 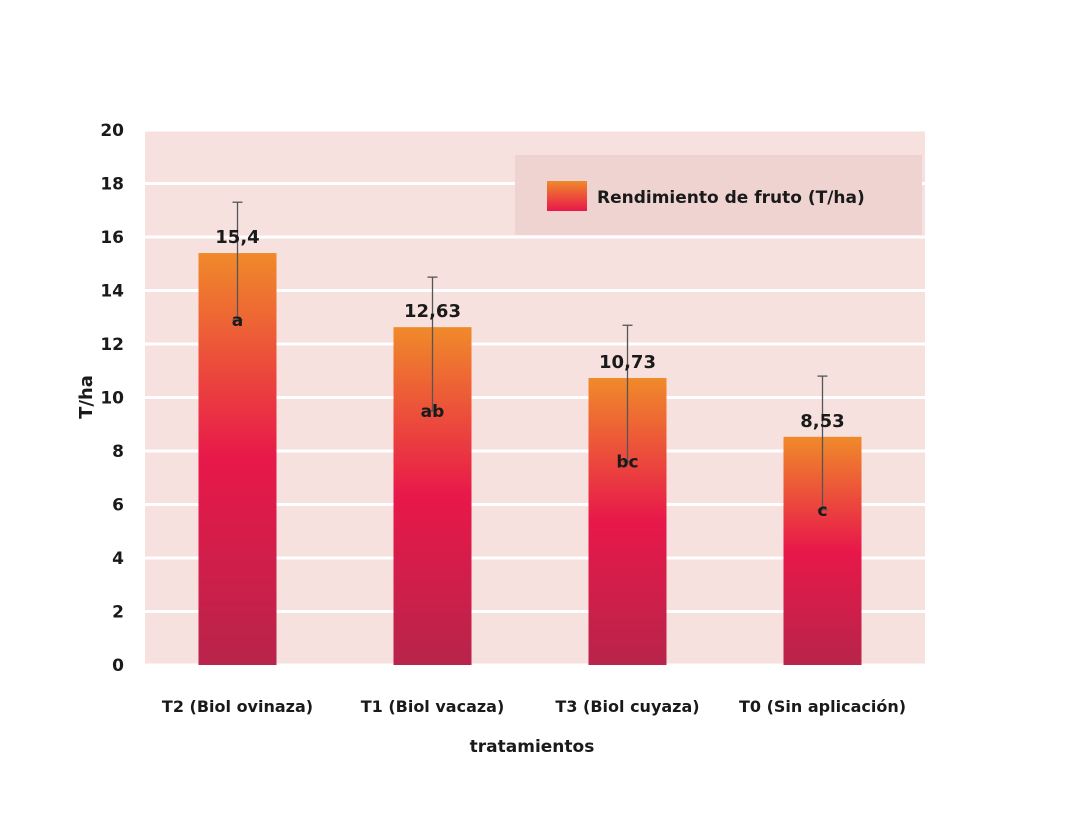 What do you see at coordinates (237, 237) in the screenshot?
I see `data-label: 15,4` at bounding box center [237, 237].